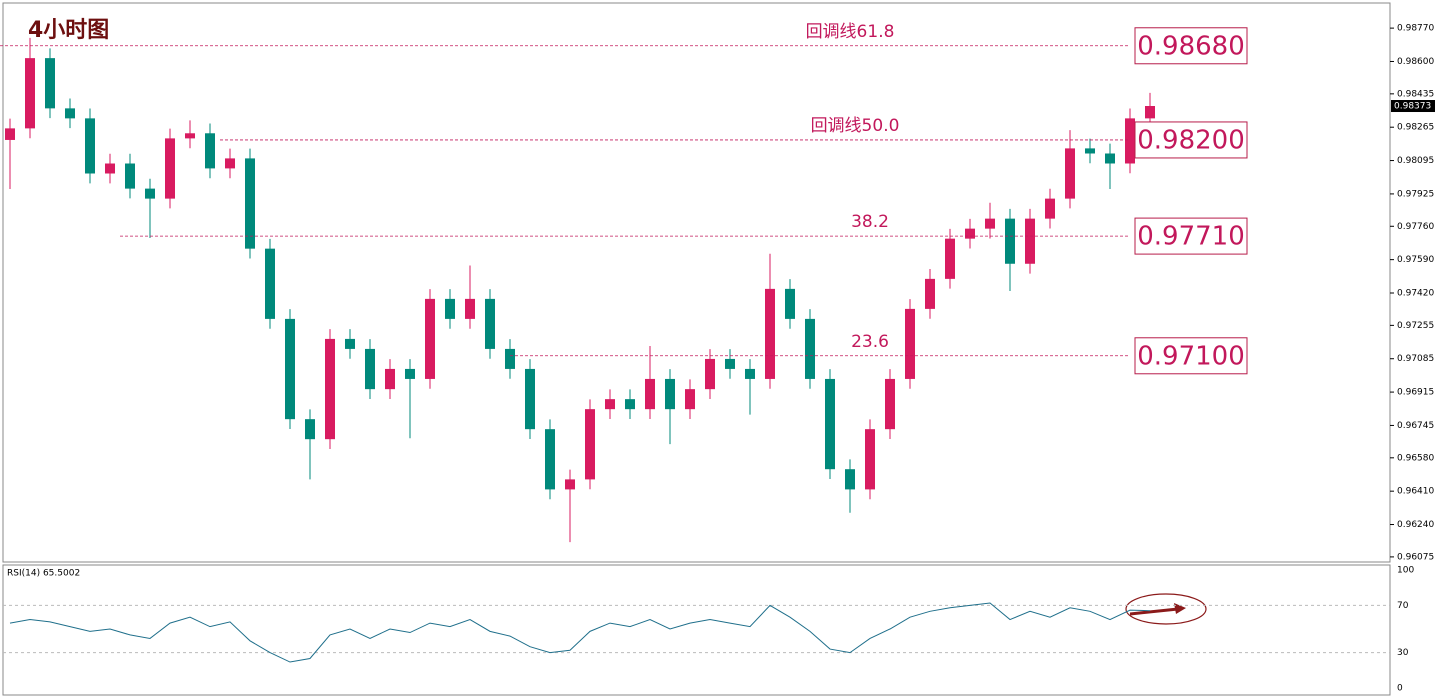  Describe the element at coordinates (1415, 94) in the screenshot. I see `y-tick-label: 0.98435` at that location.